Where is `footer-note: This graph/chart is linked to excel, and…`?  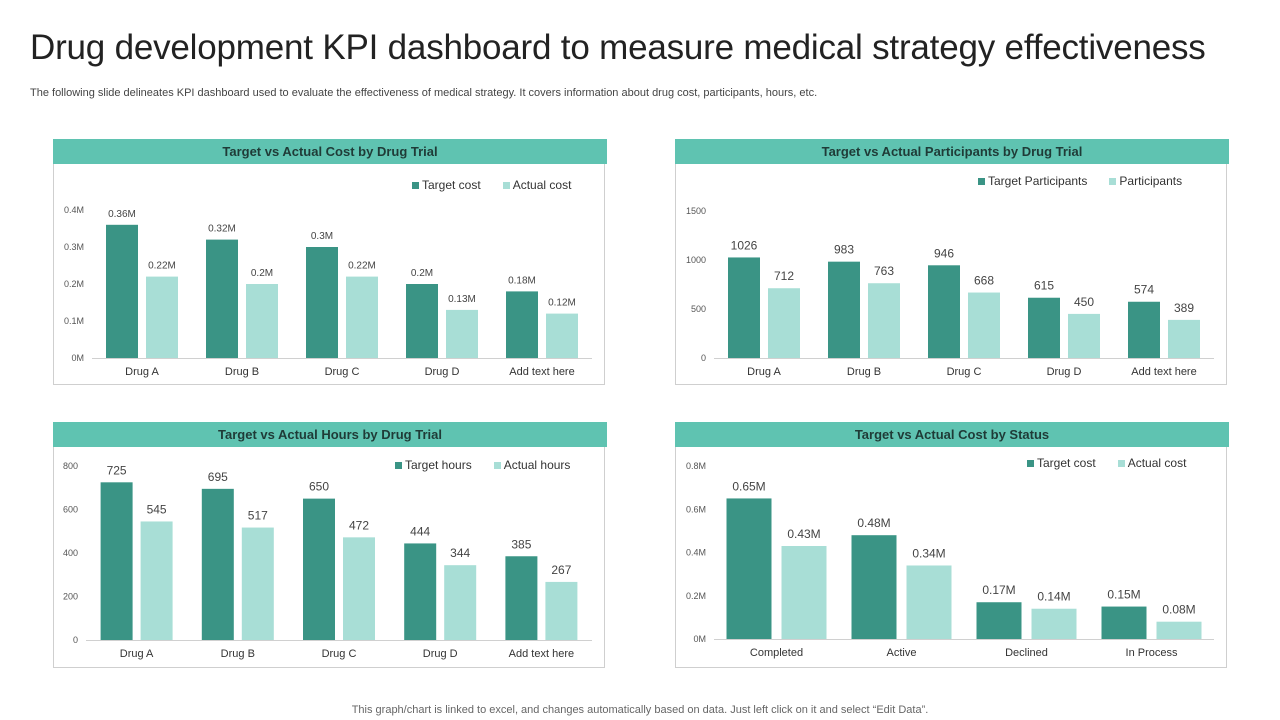
footer-note: This graph/chart is linked to excel, and… is located at coordinates (640, 710).